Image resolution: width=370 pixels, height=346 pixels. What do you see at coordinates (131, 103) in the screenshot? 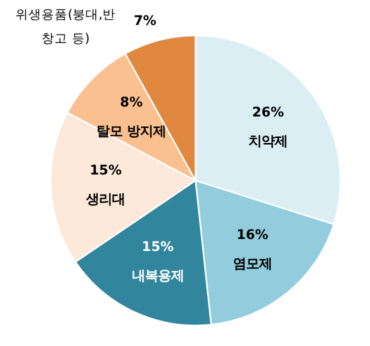
I see `data-label: 8%` at bounding box center [131, 103].